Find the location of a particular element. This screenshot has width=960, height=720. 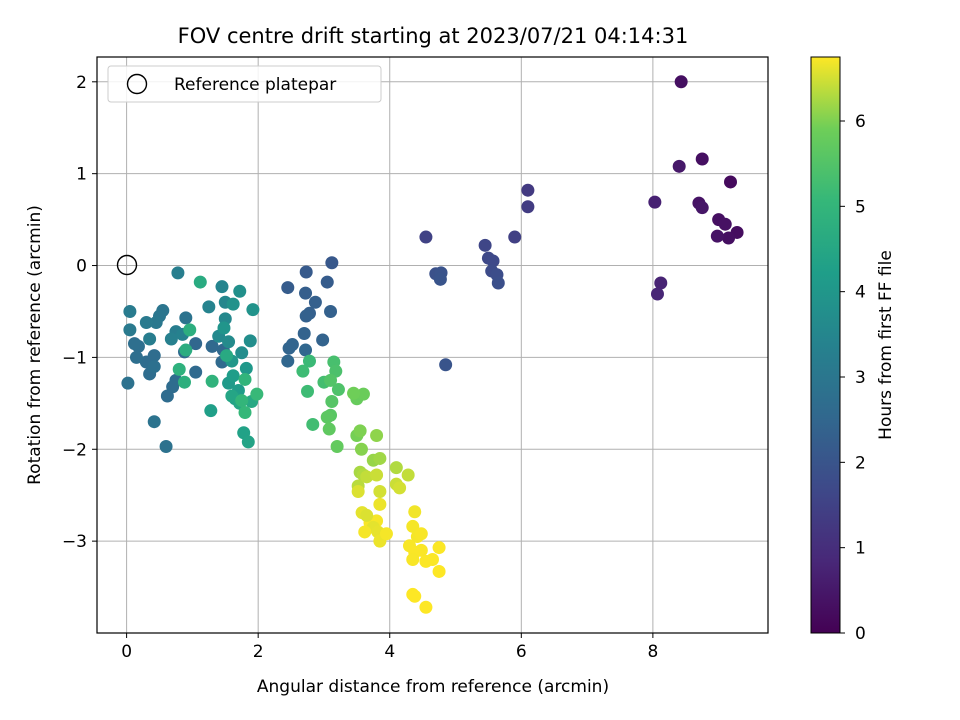

legend-marker is located at coordinates (137, 84).